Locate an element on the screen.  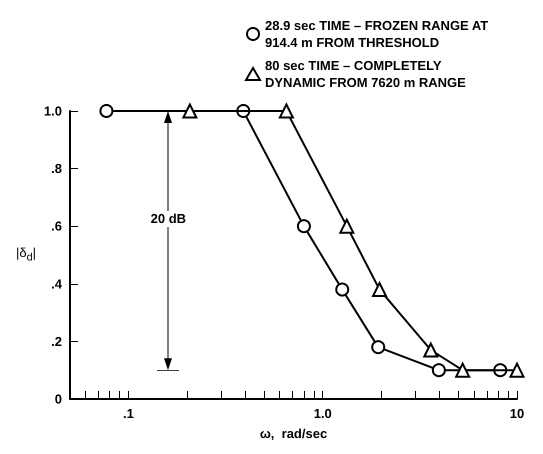
legend-label: 80 sec TIME – COMPLETELY DYNAMIC FROM 7620 m RANGE is located at coordinates (365, 74).